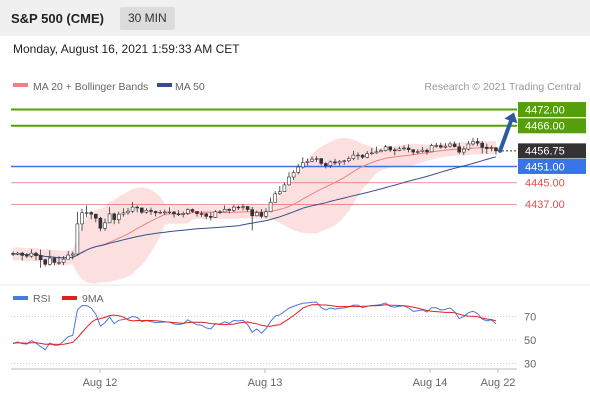 This screenshot has width=590, height=400. Describe the element at coordinates (254, 324) in the screenshot. I see `rsi-ma-line` at that location.